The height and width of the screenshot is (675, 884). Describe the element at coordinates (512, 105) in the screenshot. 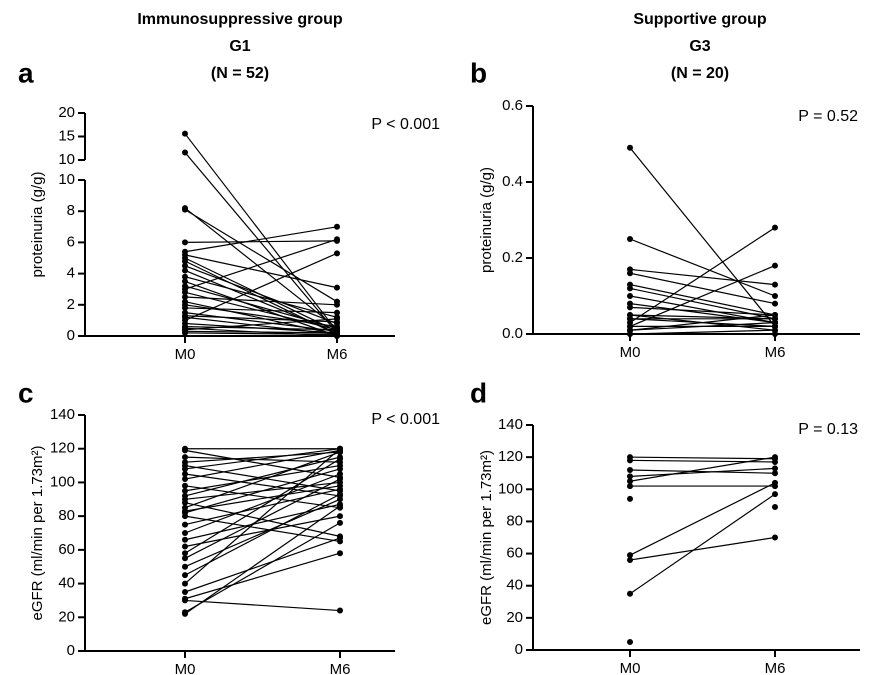

I see `y-tick-label: 0.6` at that location.